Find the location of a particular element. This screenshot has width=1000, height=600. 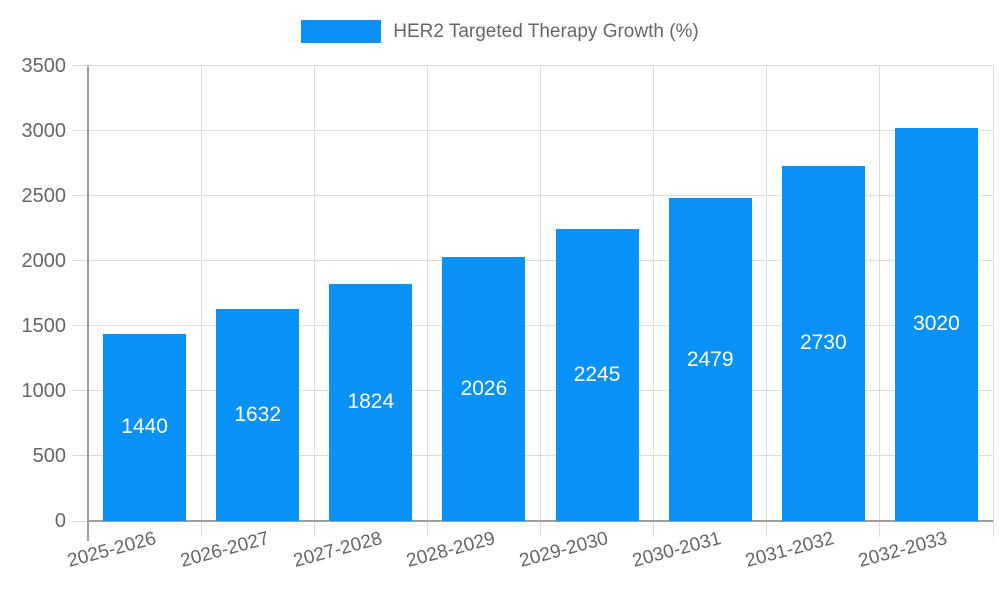

bar: 1440 is located at coordinates (145, 427).